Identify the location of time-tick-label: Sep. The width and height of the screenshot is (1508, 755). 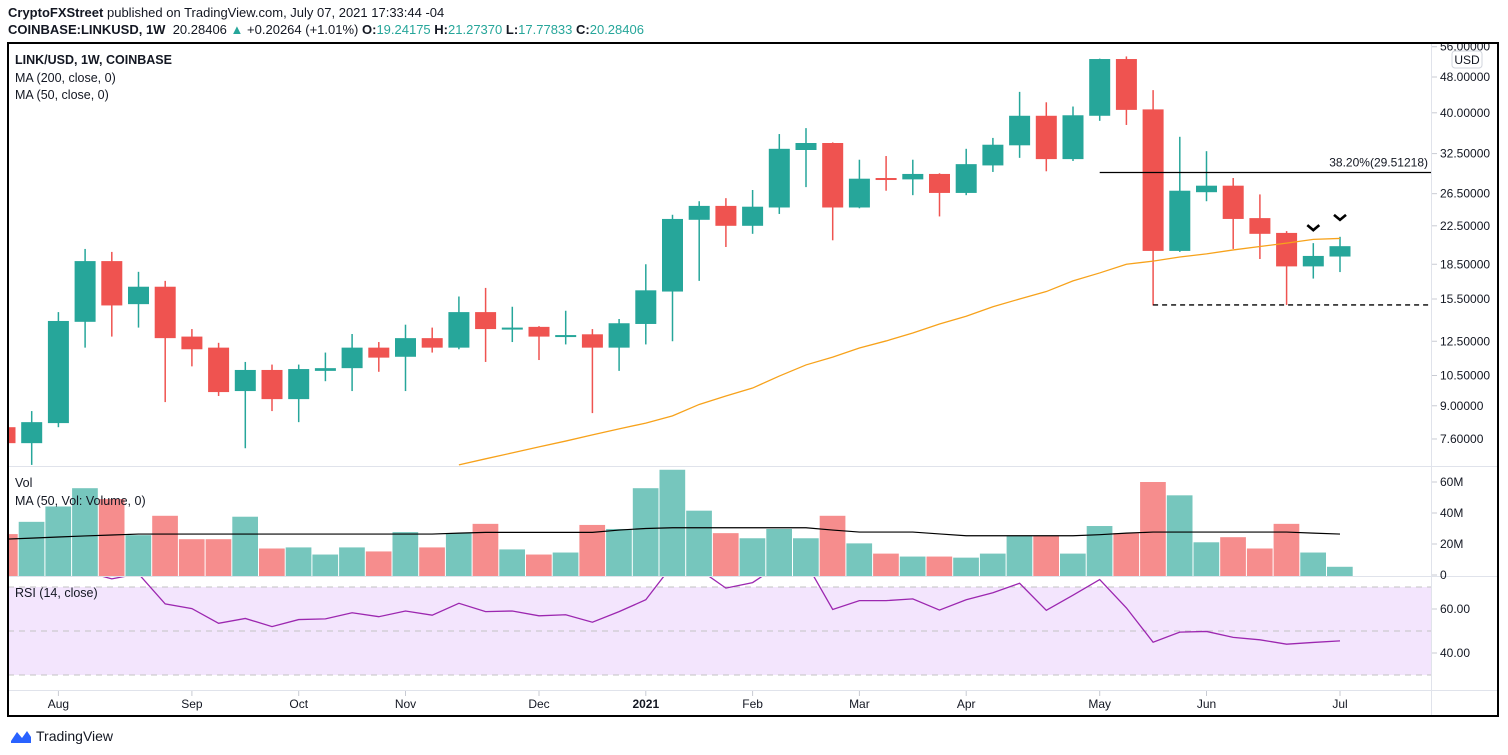
(192, 704).